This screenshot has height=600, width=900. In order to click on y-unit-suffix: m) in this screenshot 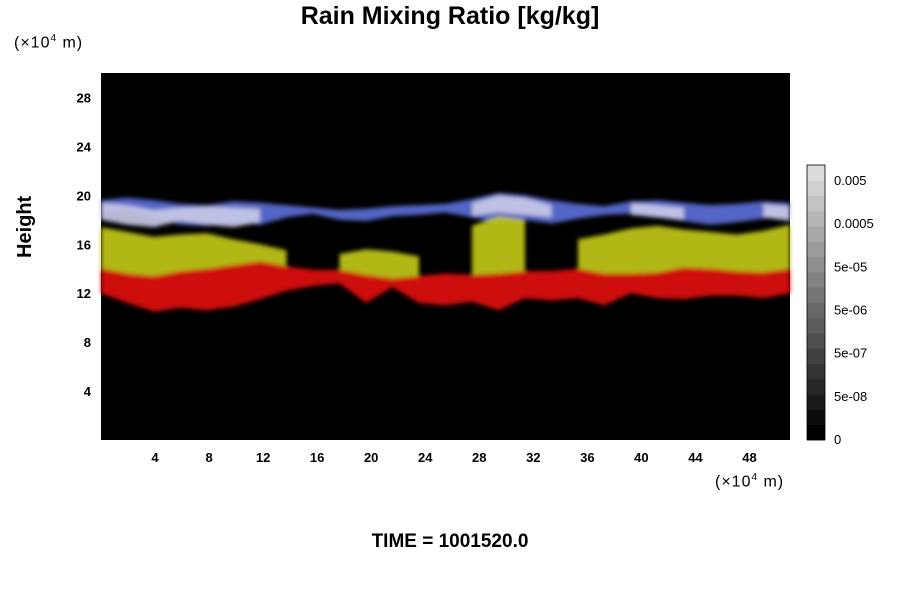, I will do `click(70, 43)`.